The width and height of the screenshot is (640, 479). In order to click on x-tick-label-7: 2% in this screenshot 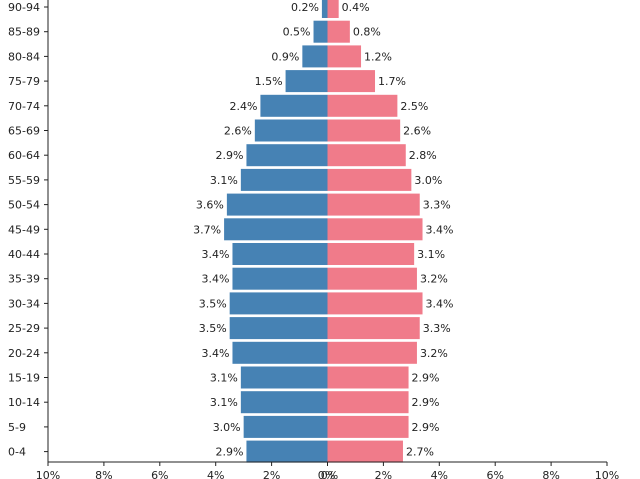, I will do `click(383, 474)`.